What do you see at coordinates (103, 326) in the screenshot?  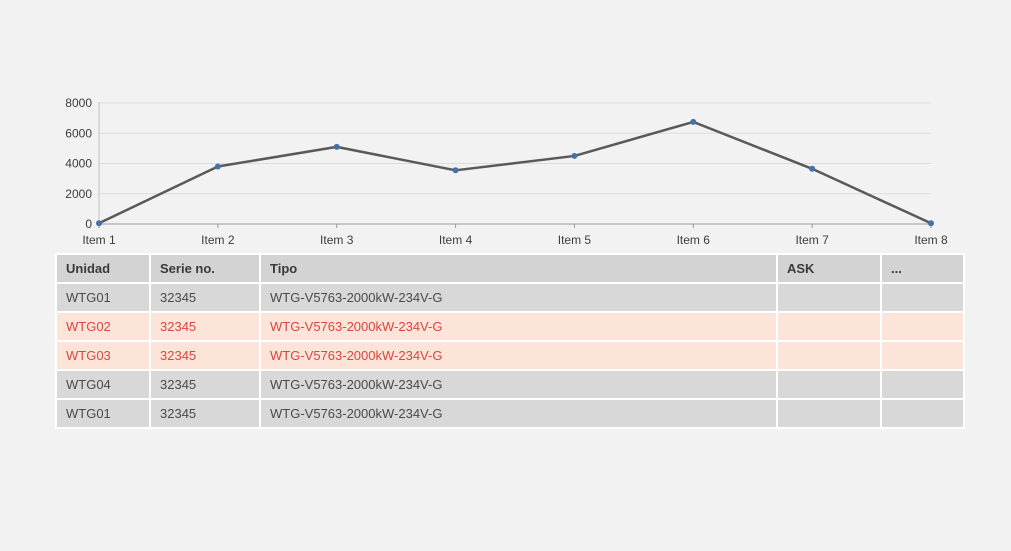 I see `cell-unidad: WTG02` at bounding box center [103, 326].